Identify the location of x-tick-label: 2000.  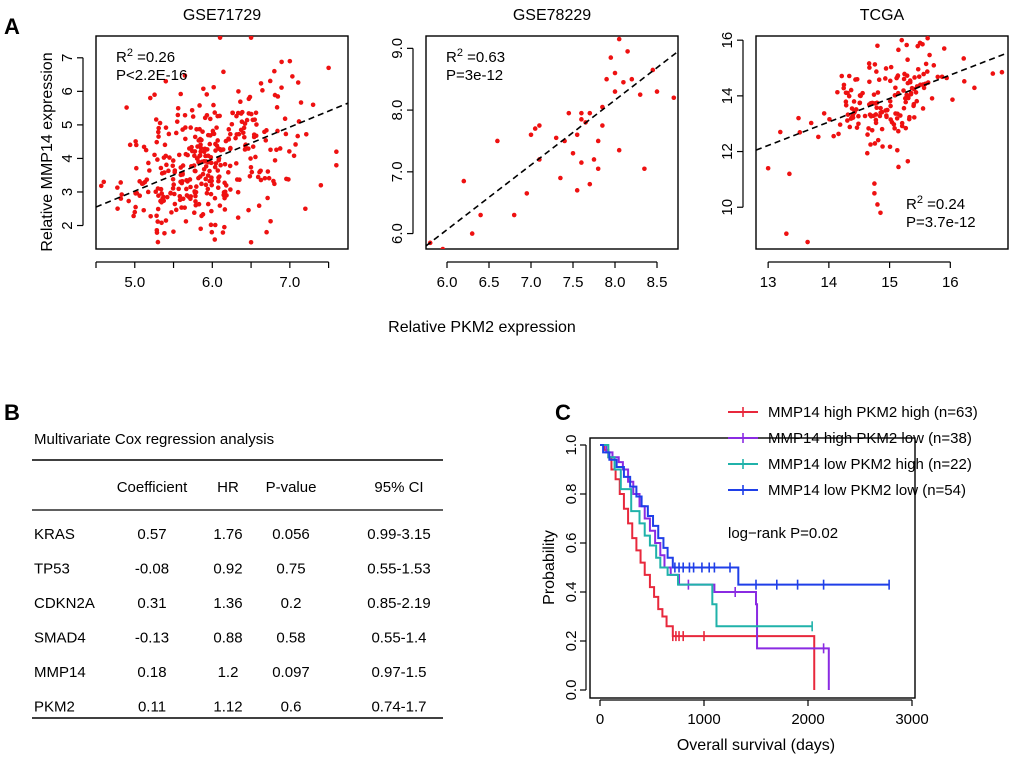
(807, 719).